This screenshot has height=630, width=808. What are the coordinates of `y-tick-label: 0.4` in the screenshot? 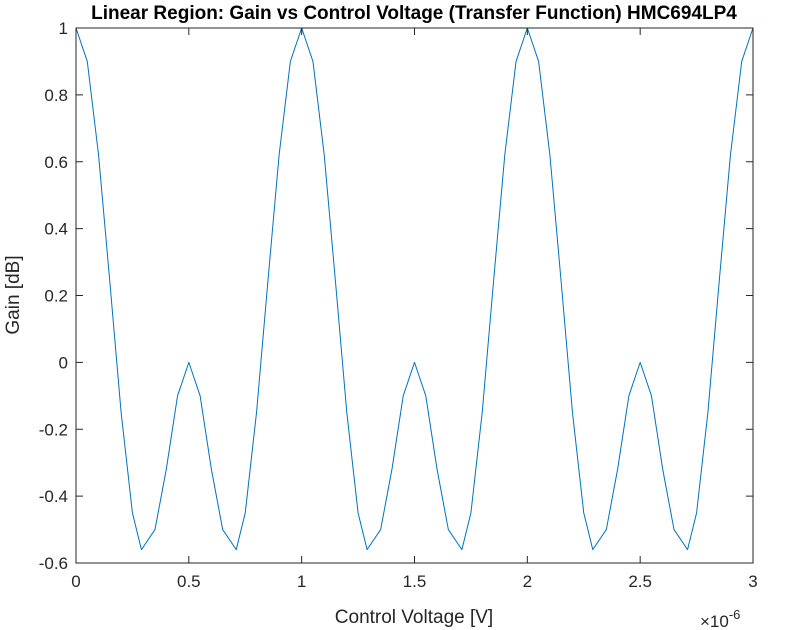 It's located at (56, 229).